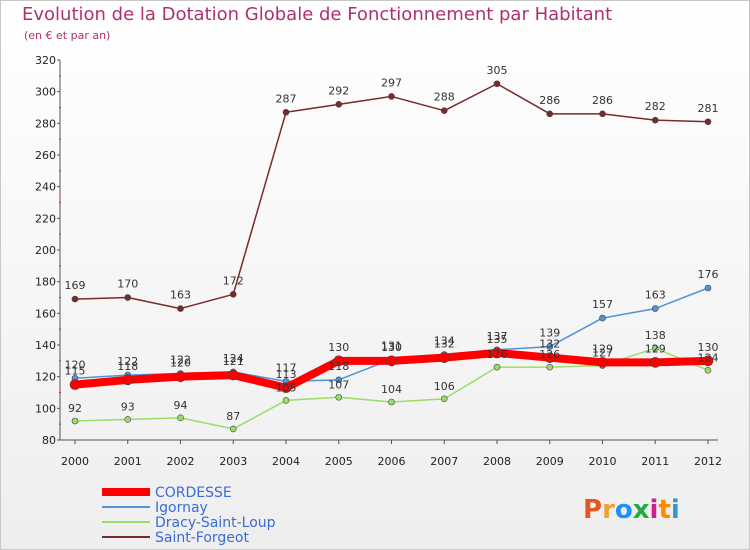 Image resolution: width=750 pixels, height=550 pixels. What do you see at coordinates (233, 358) in the screenshot?
I see `data-label: 124` at bounding box center [233, 358].